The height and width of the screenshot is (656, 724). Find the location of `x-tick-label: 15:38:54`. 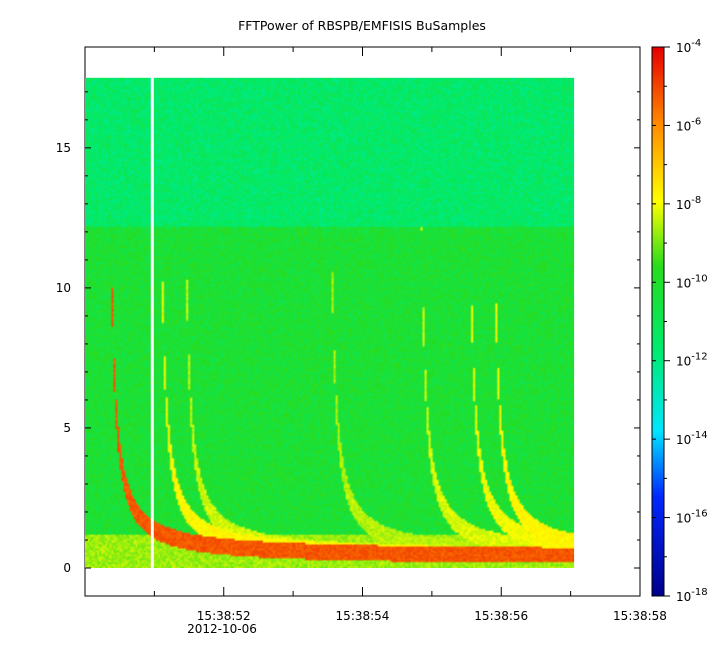

x-tick-label: 15:38:54 is located at coordinates (363, 616).